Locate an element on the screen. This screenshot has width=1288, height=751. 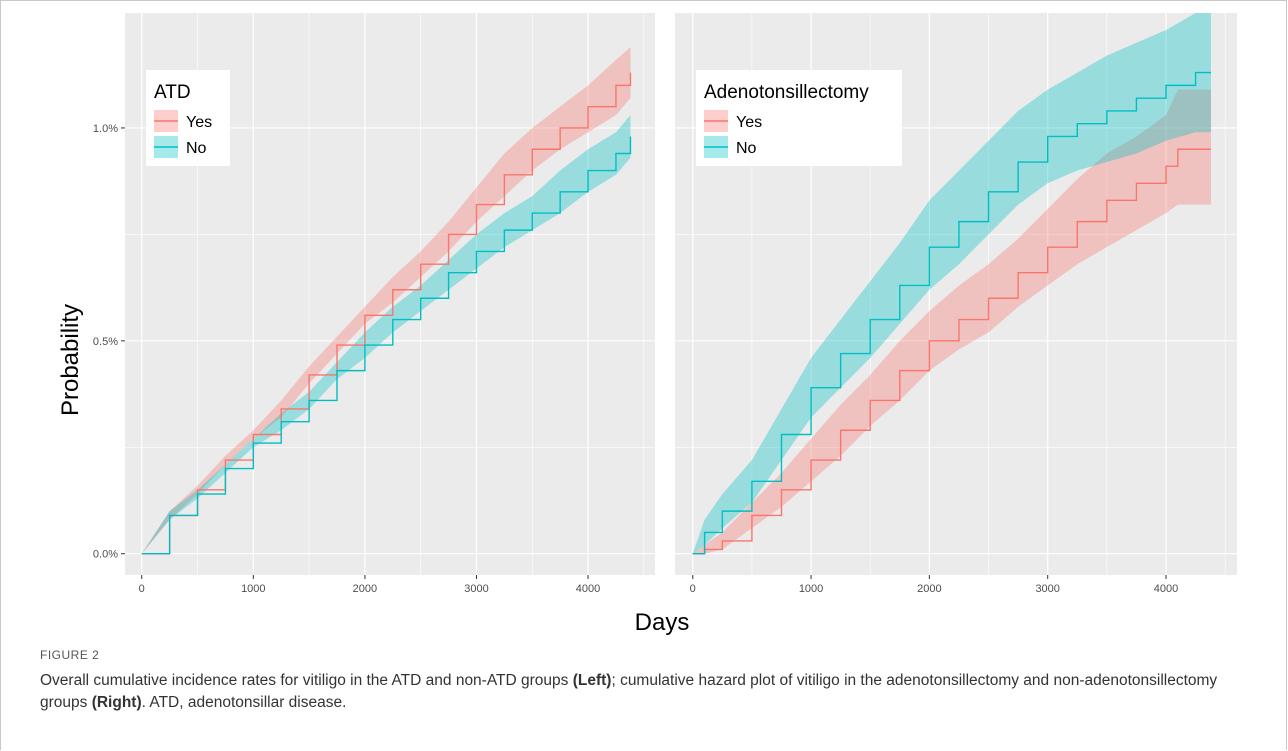
y-axis-title: Probability is located at coordinates (70, 360).